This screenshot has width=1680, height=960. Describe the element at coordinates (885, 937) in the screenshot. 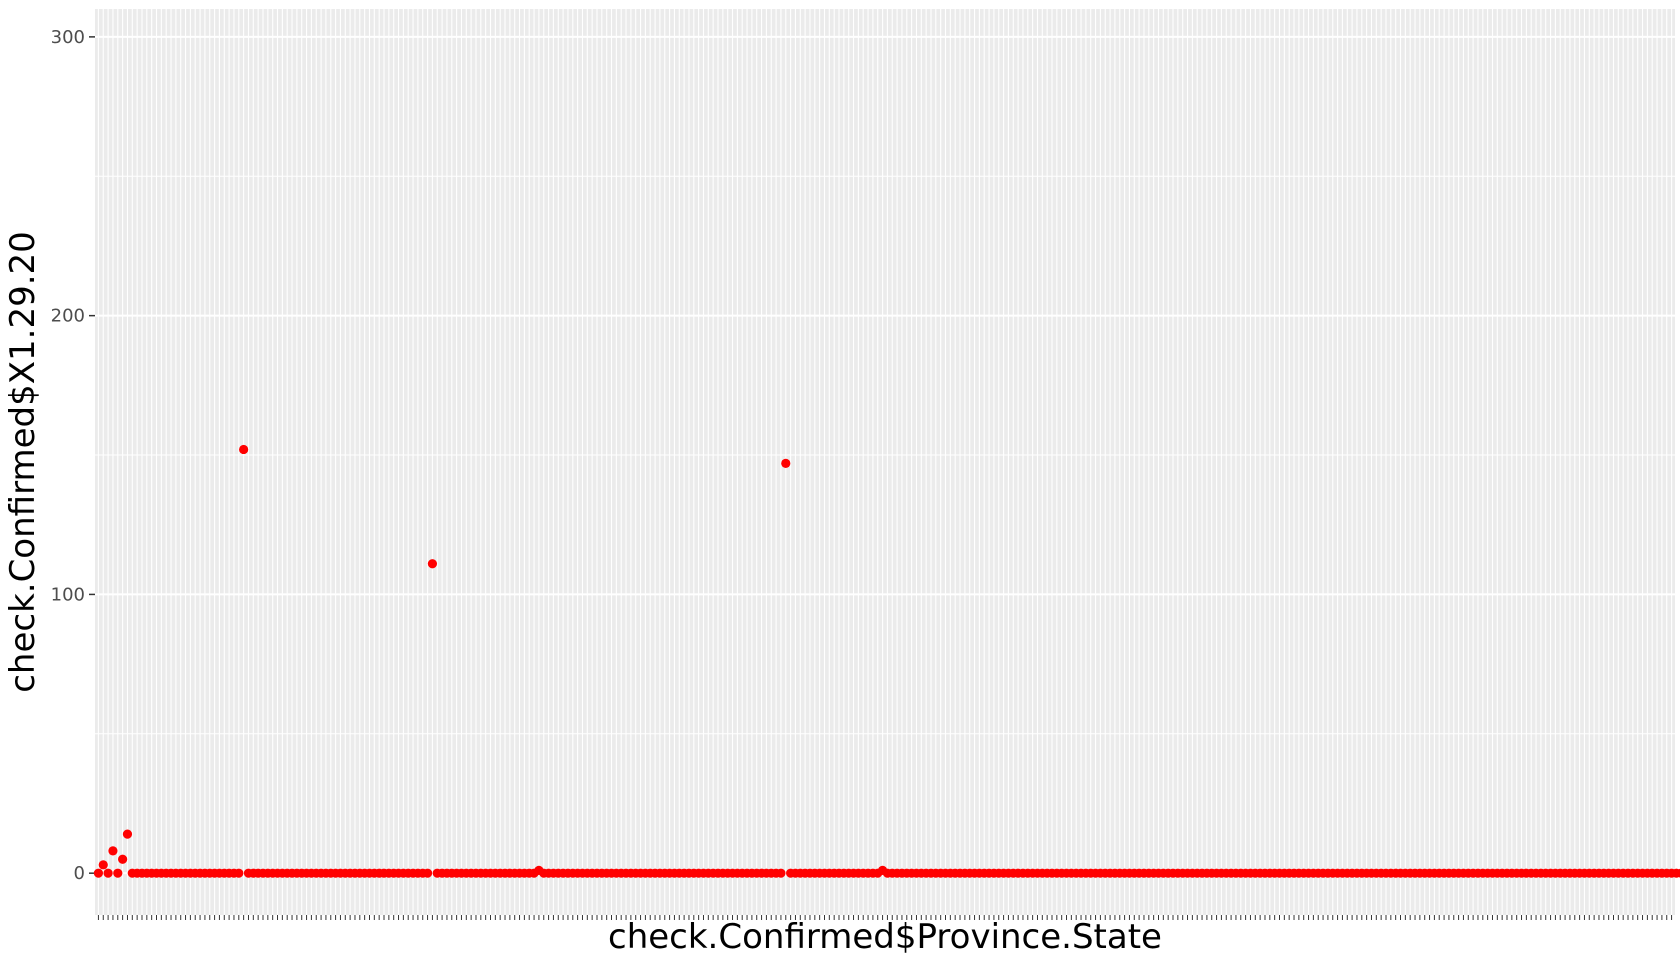

I see `x-axis-title: check.Confirmed$Province.State` at that location.